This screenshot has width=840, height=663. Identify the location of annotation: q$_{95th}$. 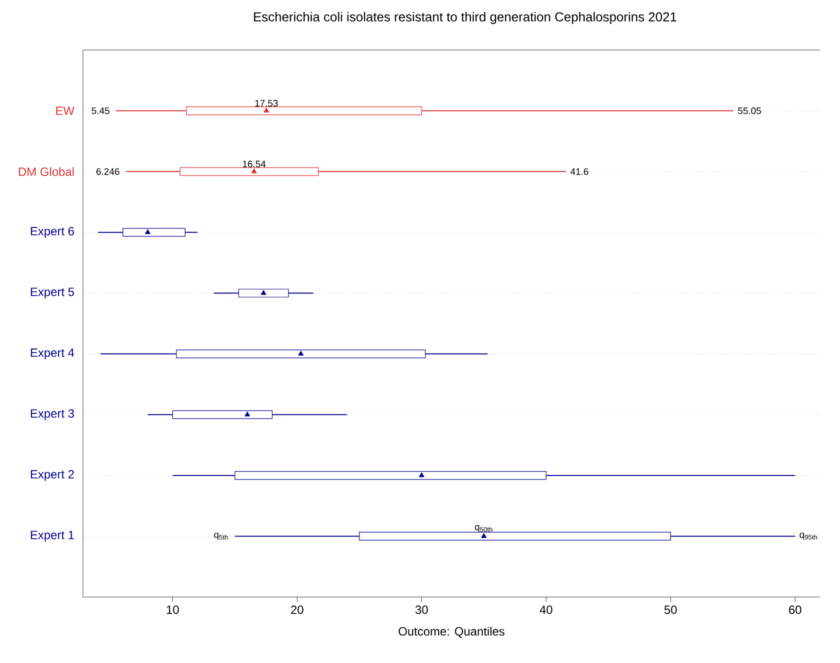
(809, 536).